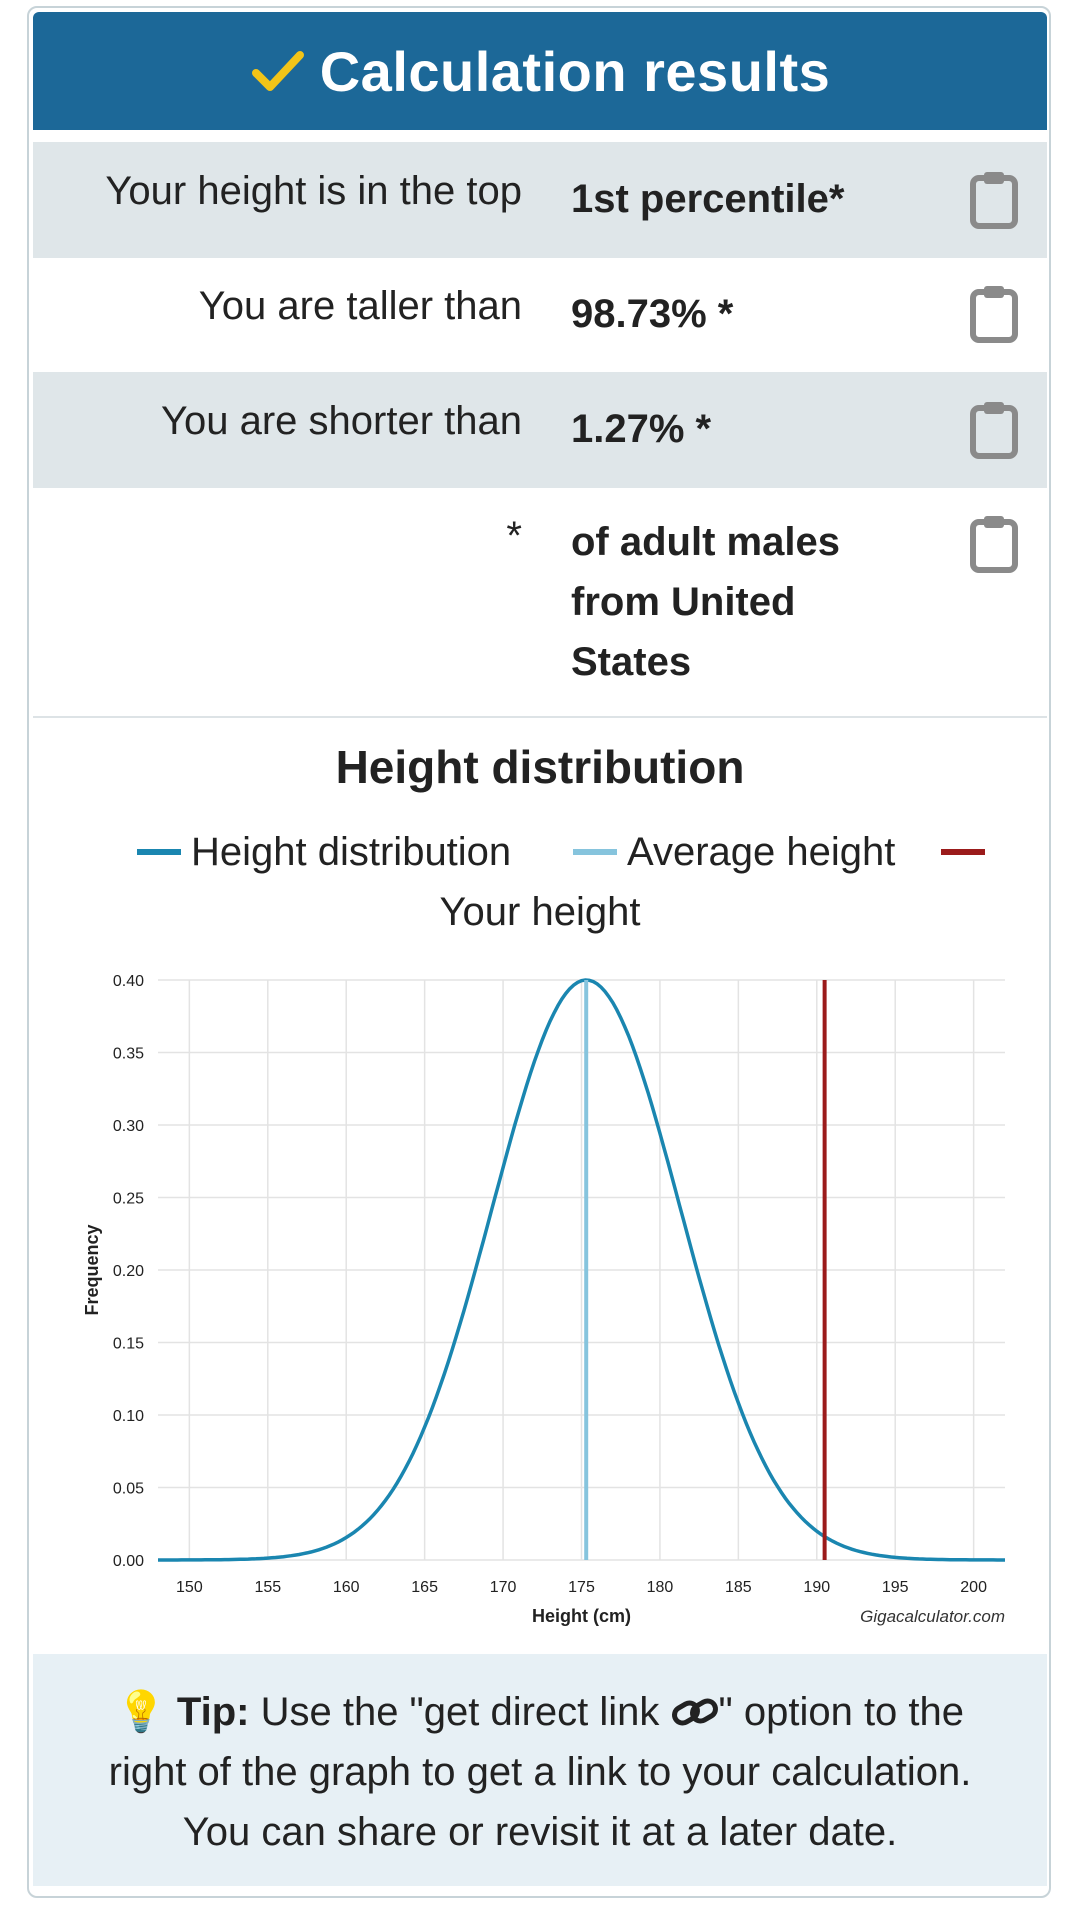 This screenshot has height=1906, width=1080. What do you see at coordinates (346, 1587) in the screenshot?
I see `x-tick-label: 160` at bounding box center [346, 1587].